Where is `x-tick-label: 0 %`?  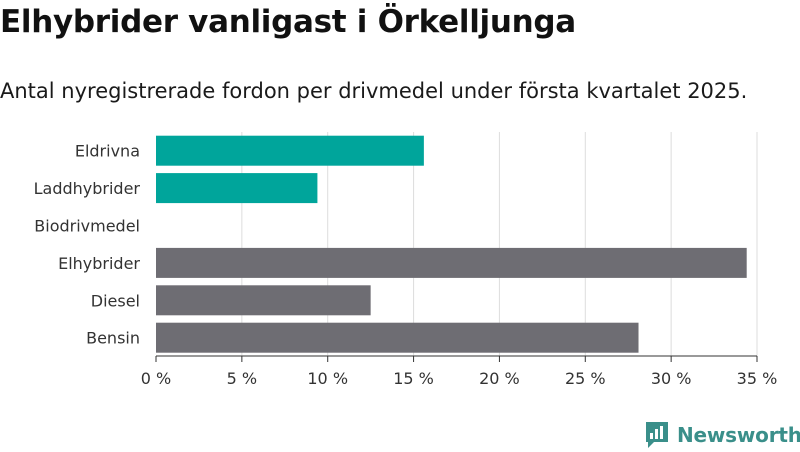 x-tick-label: 0 % is located at coordinates (156, 378).